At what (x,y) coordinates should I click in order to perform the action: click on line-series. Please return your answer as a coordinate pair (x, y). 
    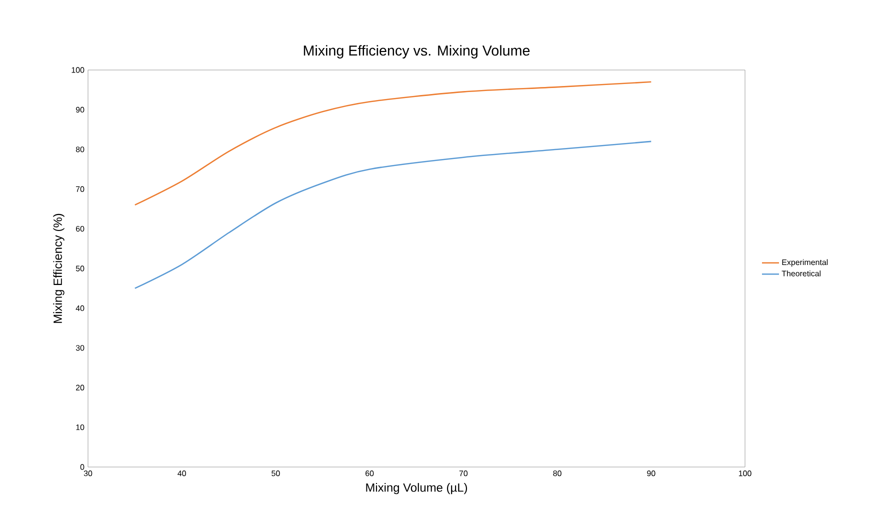
    Looking at the image, I should click on (393, 143).